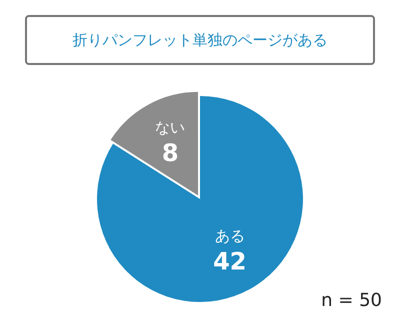  I want to click on text: n = 50, so click(351, 300).